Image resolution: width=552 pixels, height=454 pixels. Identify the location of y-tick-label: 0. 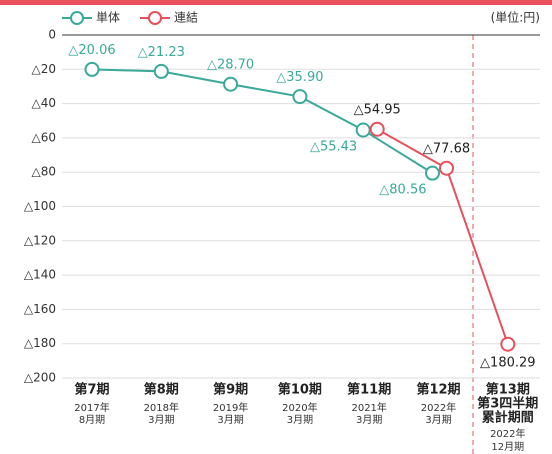
(52, 35).